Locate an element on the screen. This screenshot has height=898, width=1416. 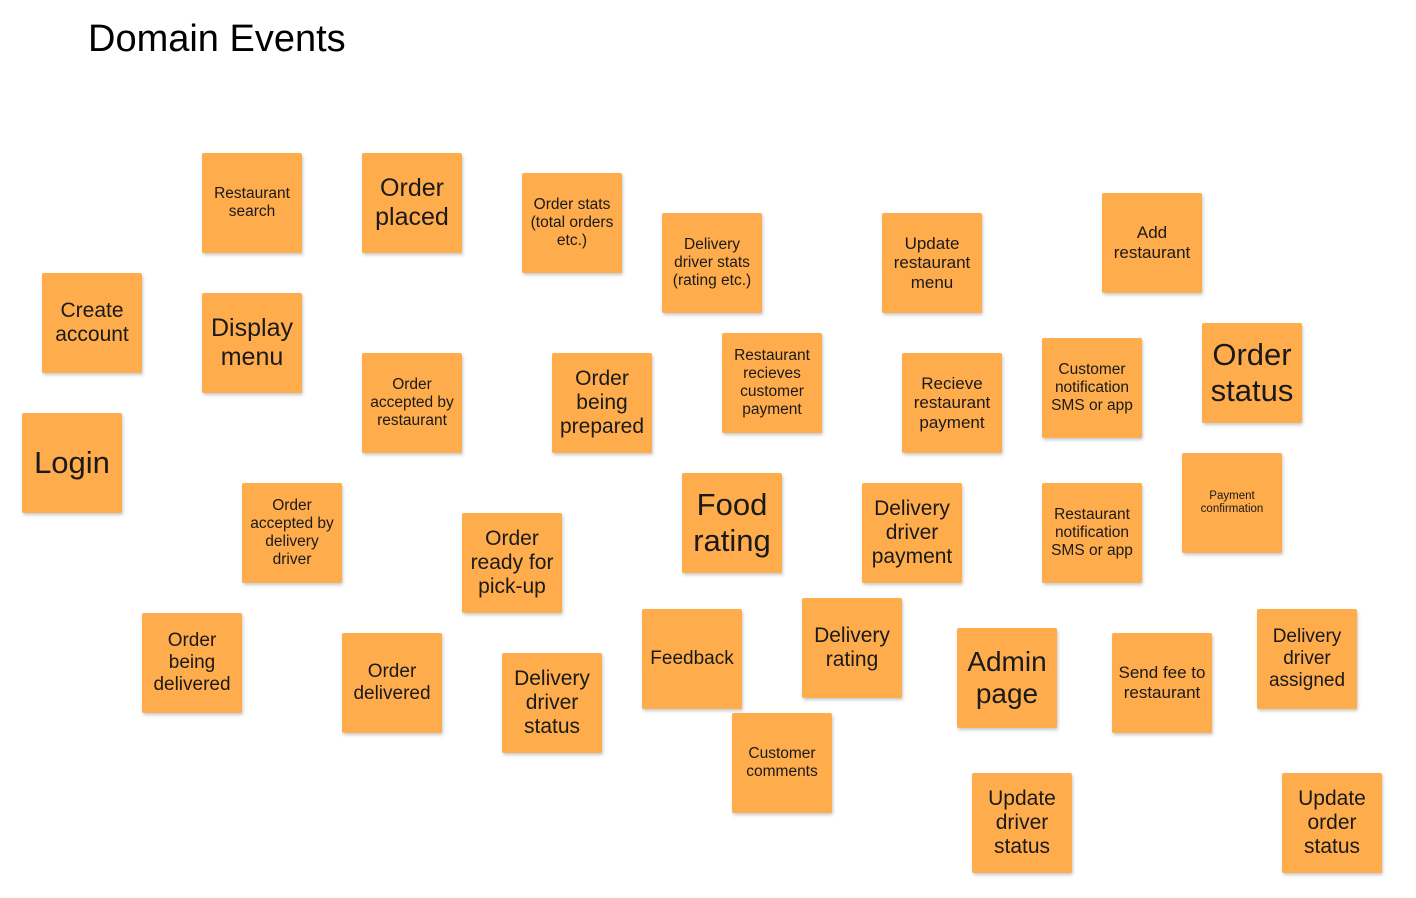
sticky-note-food-rating: Food rating is located at coordinates (732, 523).